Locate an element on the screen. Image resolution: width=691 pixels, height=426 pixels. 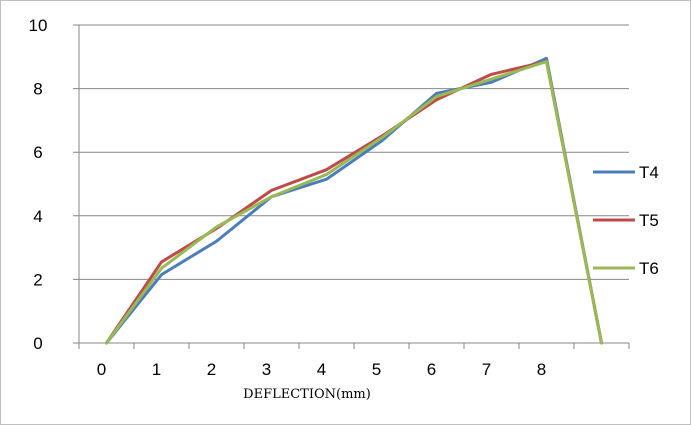
legend-label-t6: T6 is located at coordinates (649, 268).